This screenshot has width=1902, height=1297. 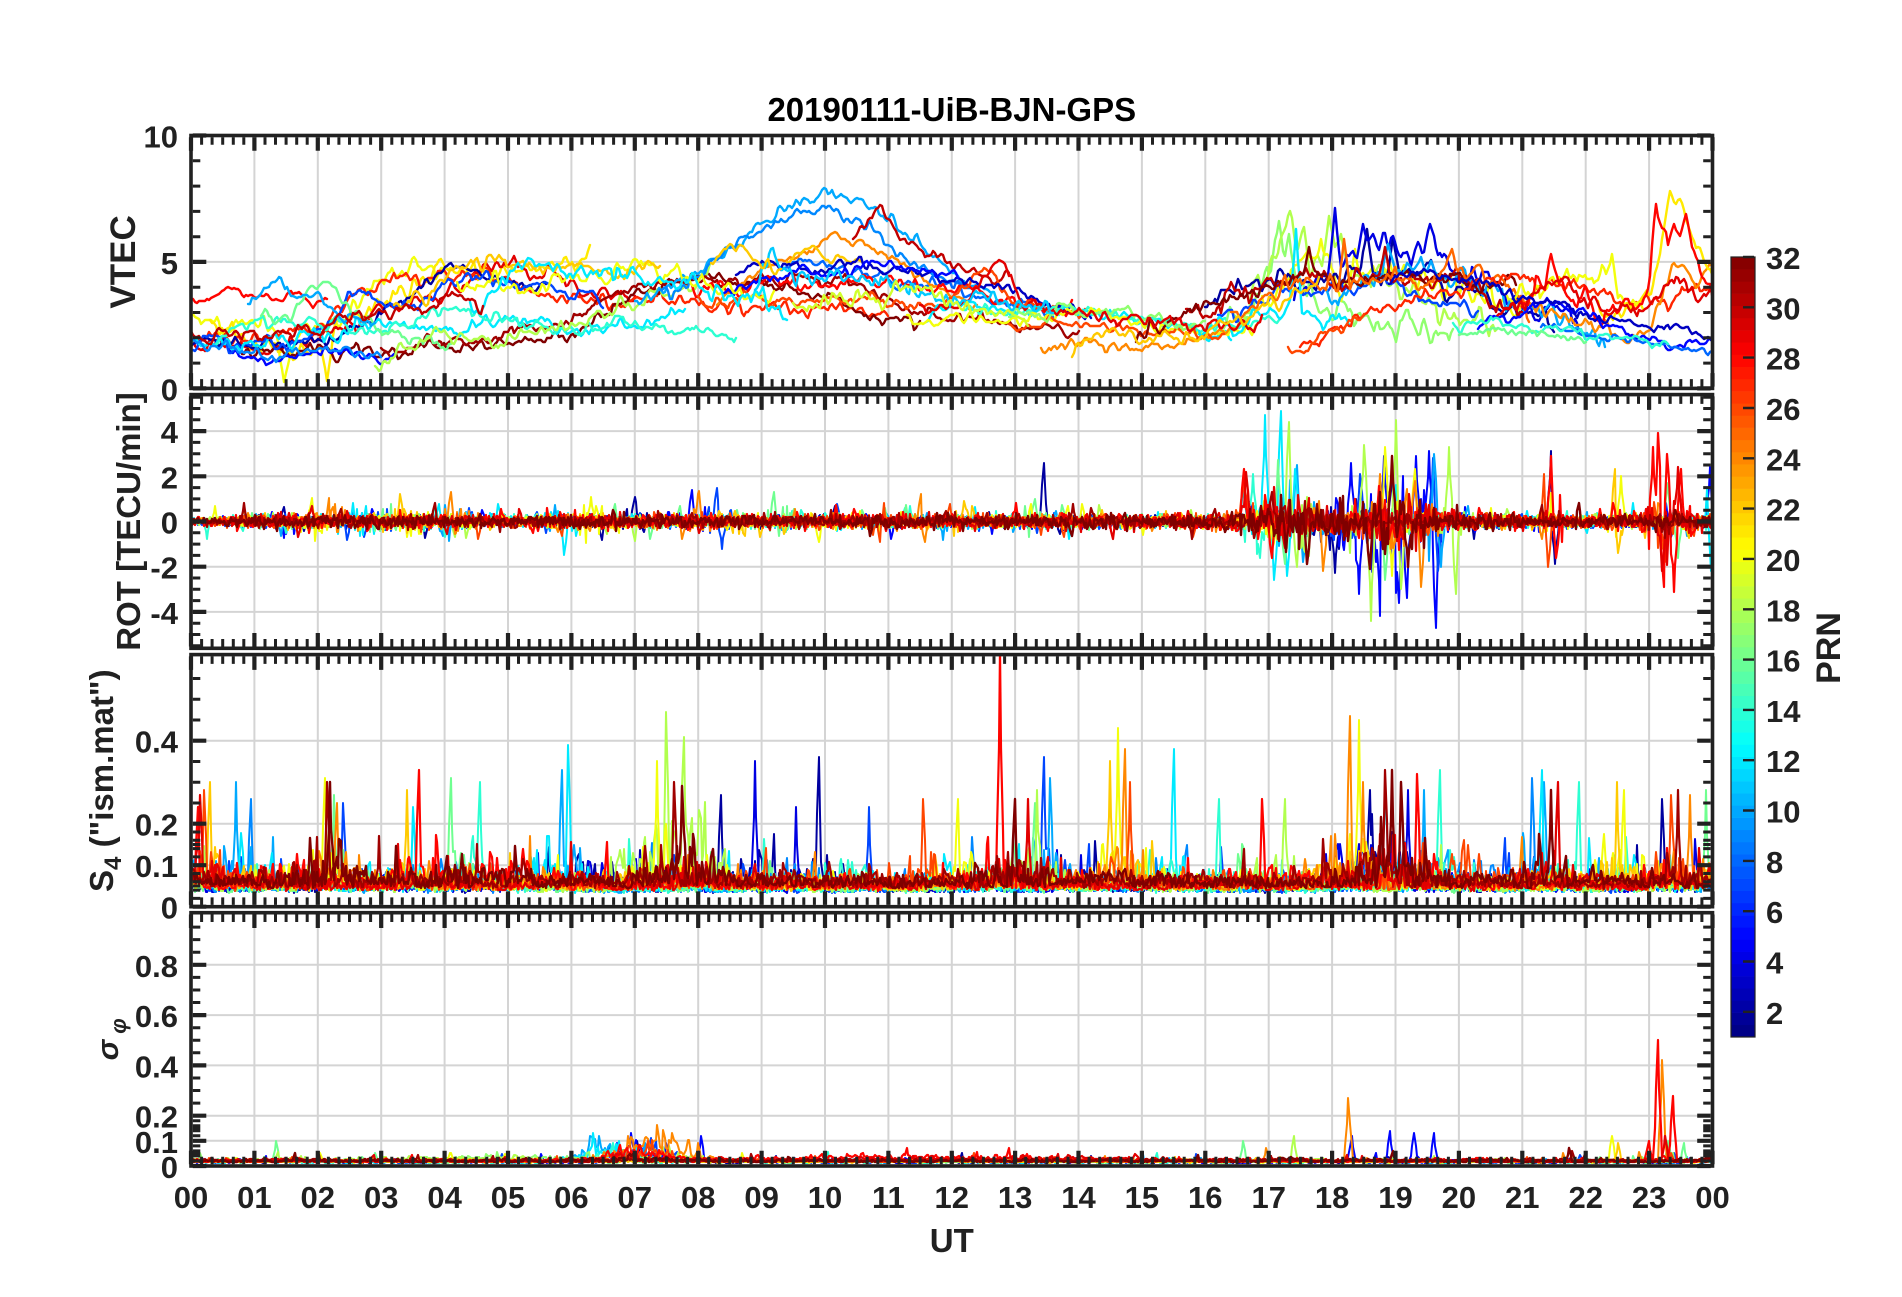 I want to click on svg-text: PRN, so click(x=1829, y=648).